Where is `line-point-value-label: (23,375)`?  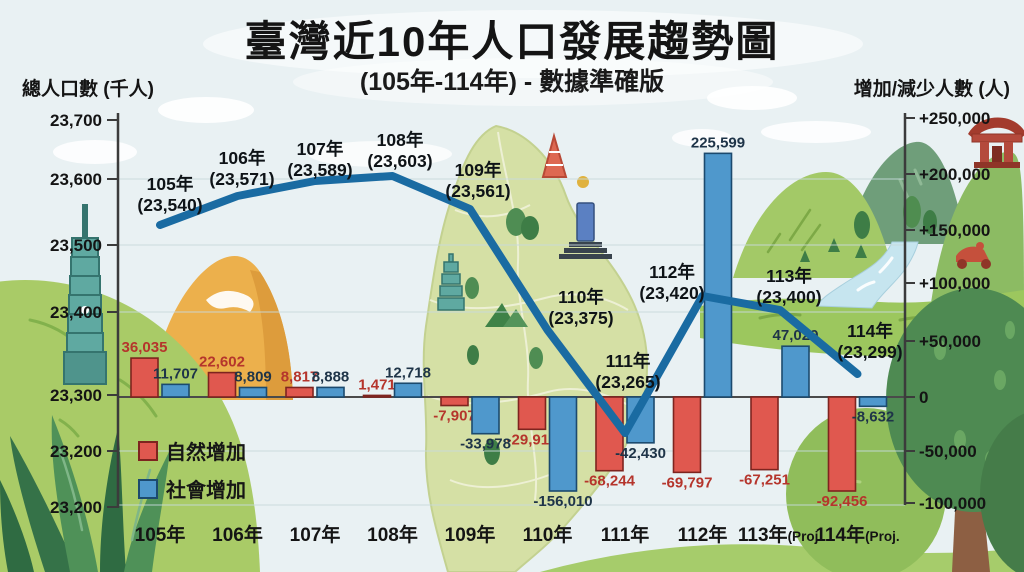 line-point-value-label: (23,375) is located at coordinates (580, 318).